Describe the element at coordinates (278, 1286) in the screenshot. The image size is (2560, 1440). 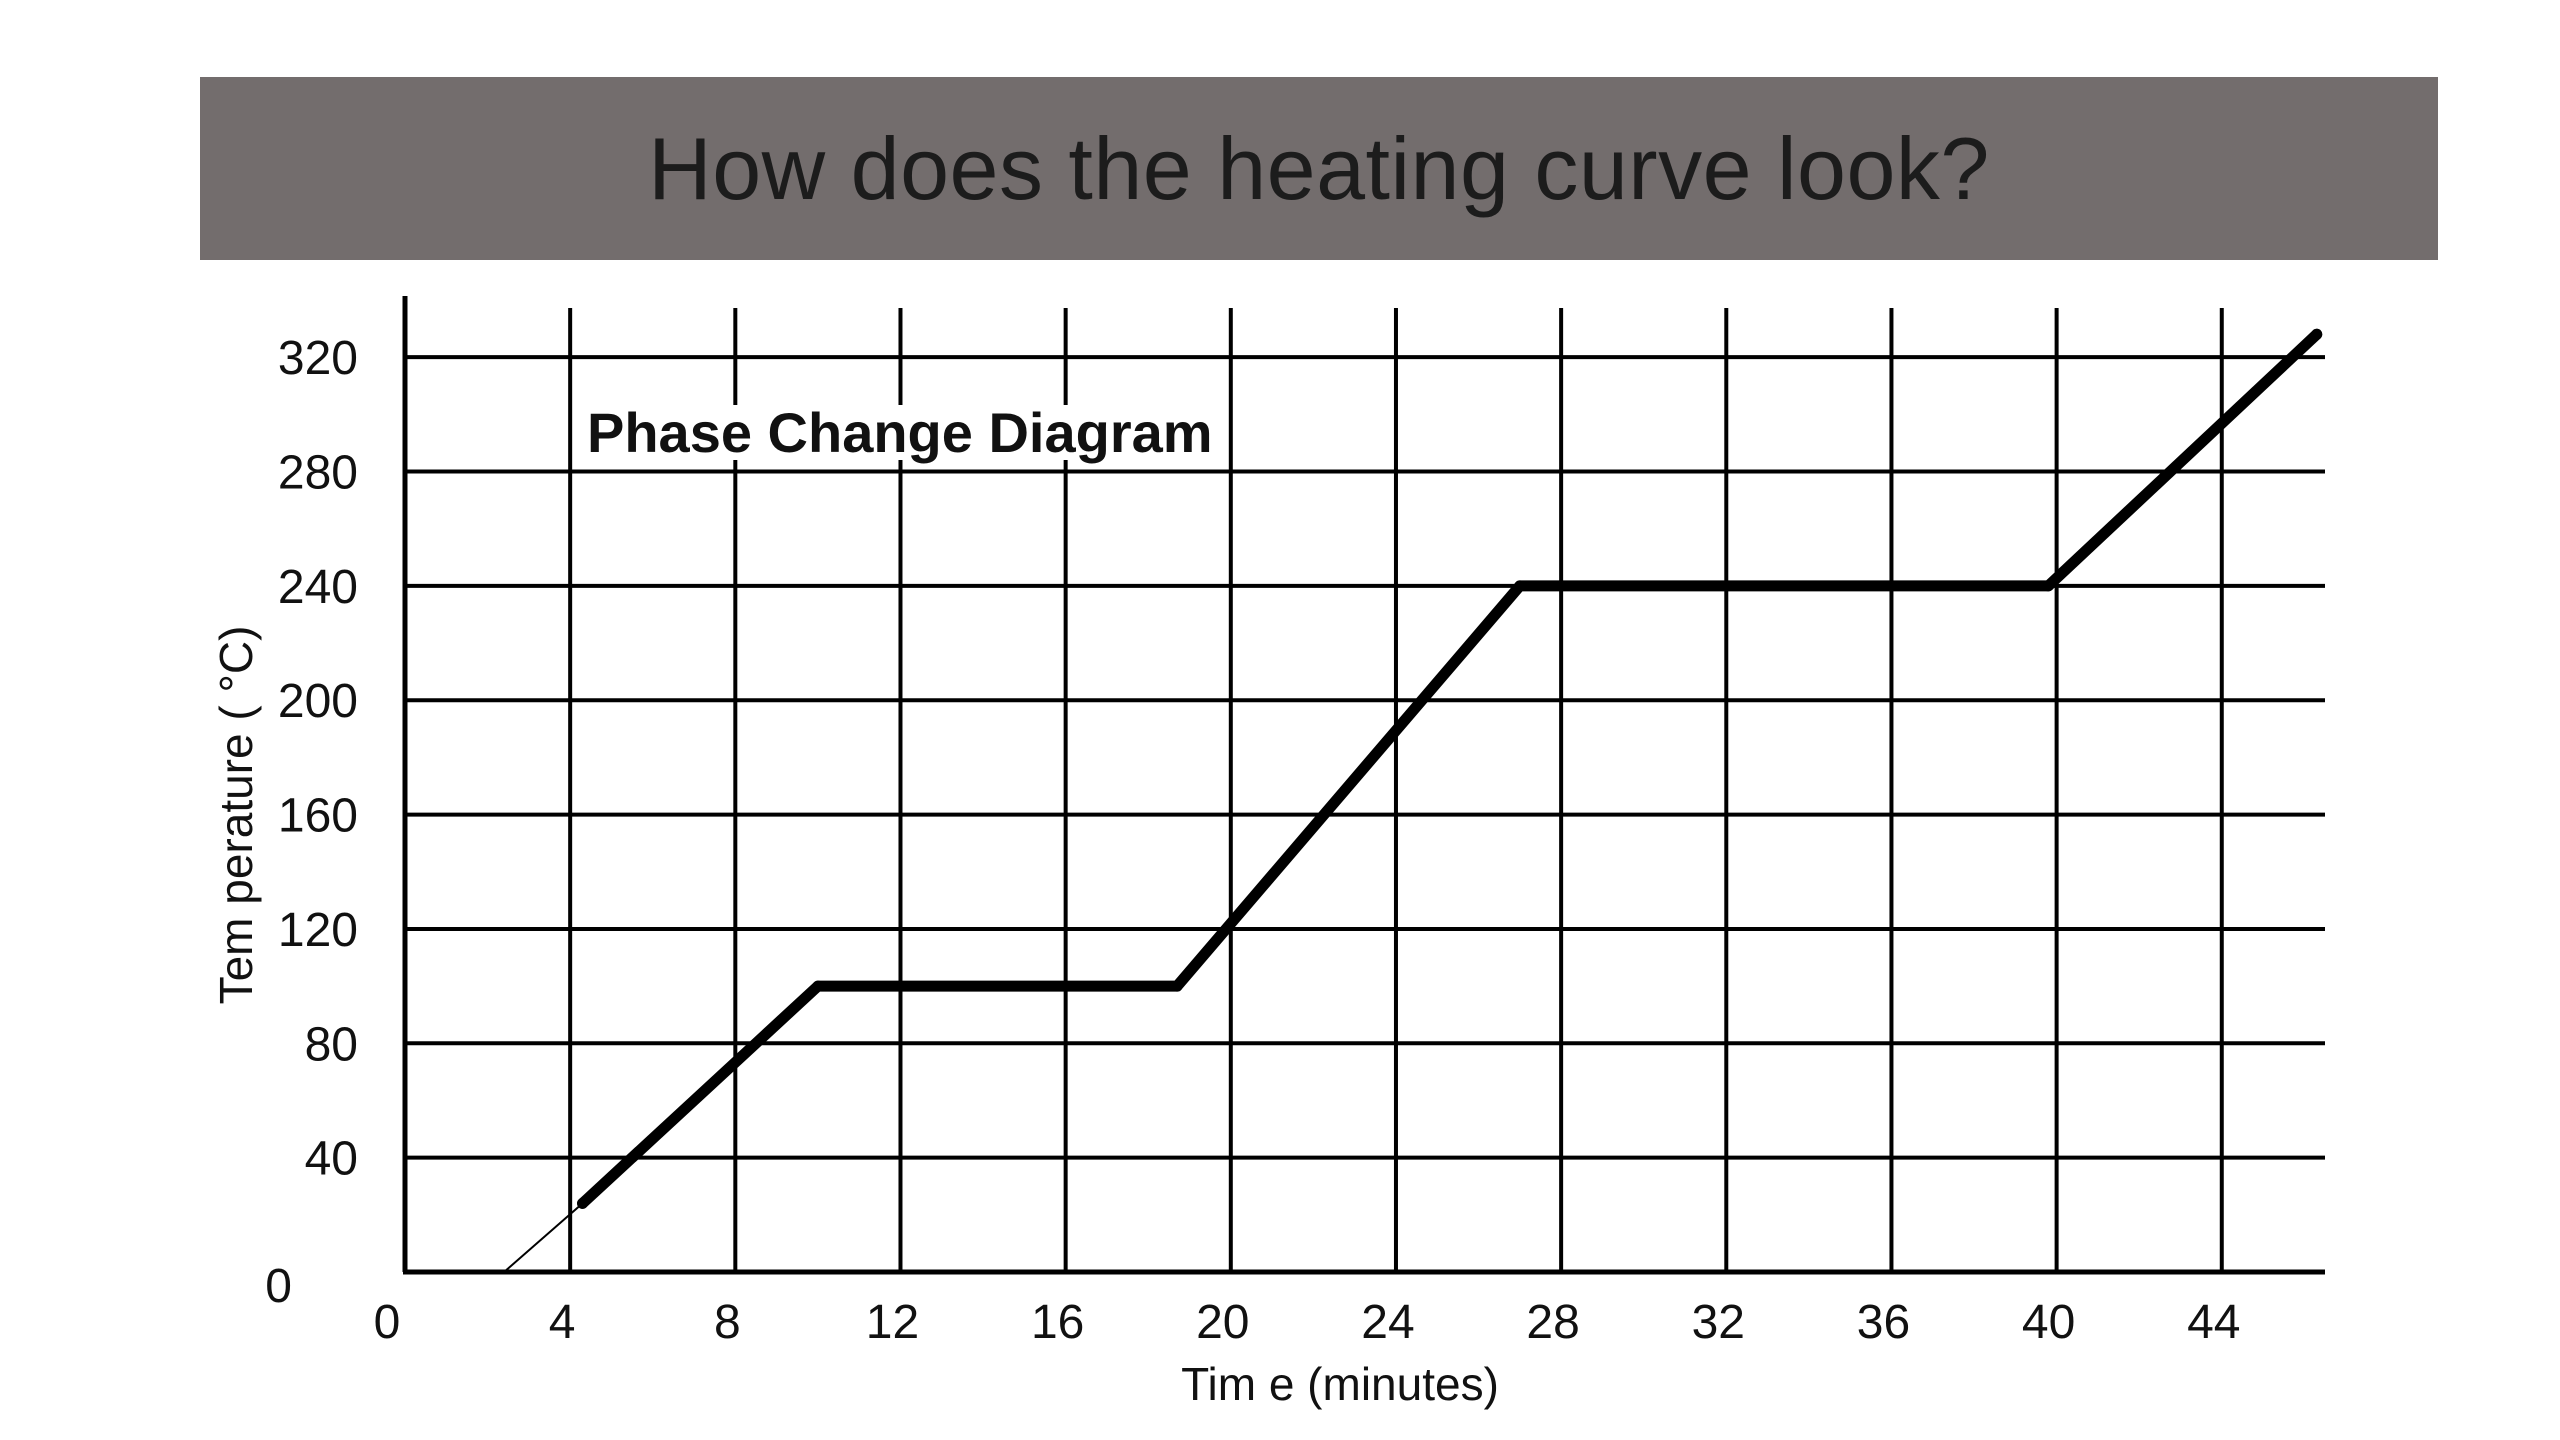
I see `y-tick-label: 0` at that location.